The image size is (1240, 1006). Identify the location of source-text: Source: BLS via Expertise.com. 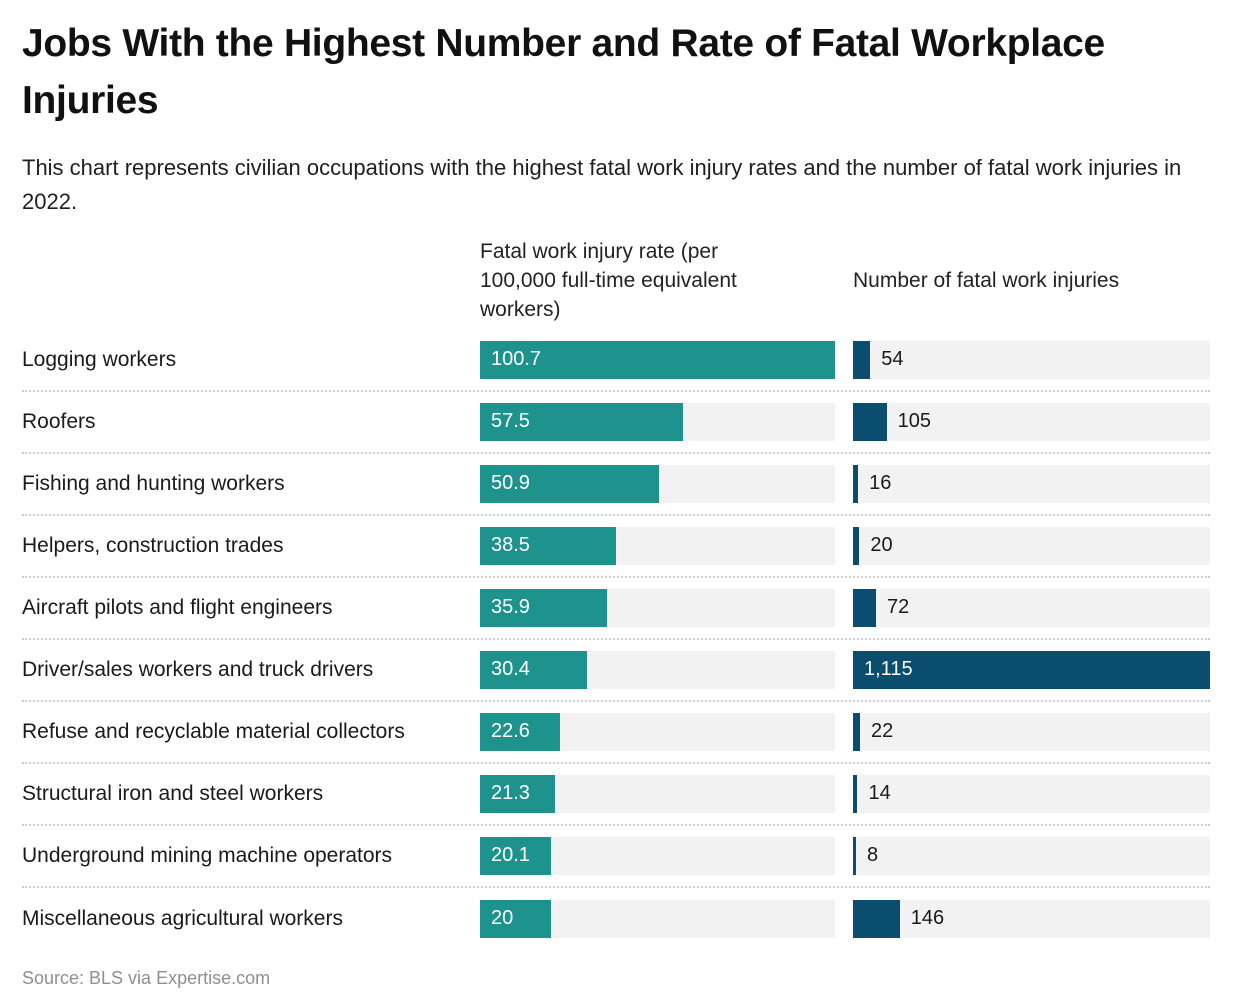
(146, 977).